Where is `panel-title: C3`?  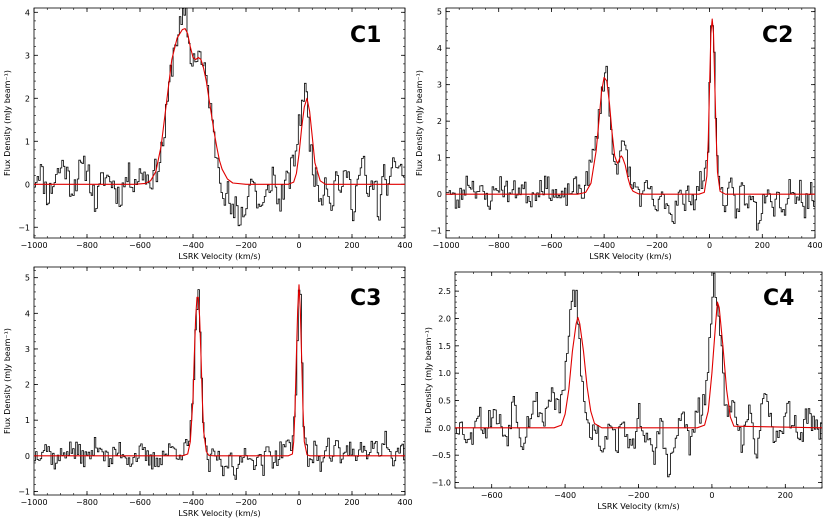
panel-title: C3 is located at coordinates (365, 298).